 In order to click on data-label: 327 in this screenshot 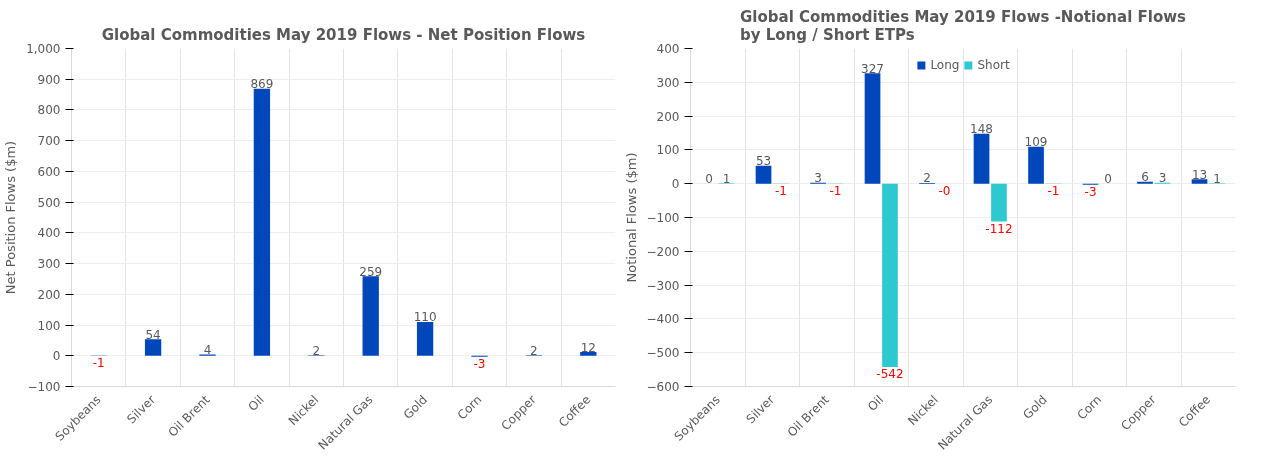, I will do `click(872, 68)`.